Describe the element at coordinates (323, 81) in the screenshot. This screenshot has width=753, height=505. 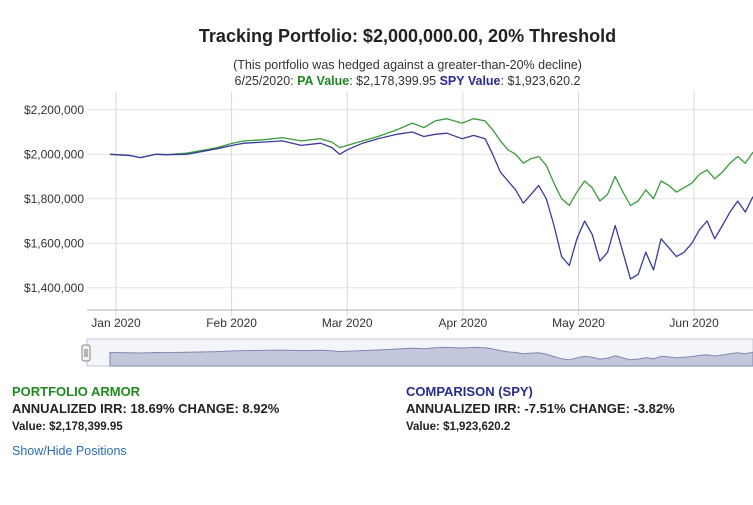
I see `status-pa-label: PA Value` at that location.